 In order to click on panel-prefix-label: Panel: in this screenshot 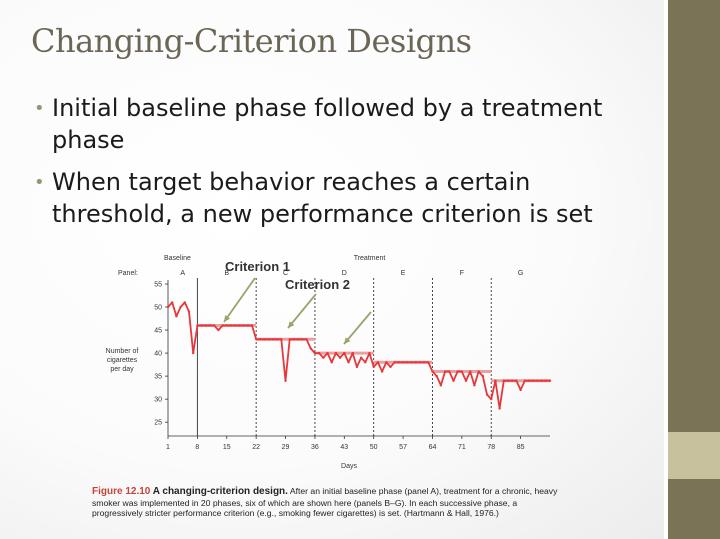, I will do `click(128, 273)`.